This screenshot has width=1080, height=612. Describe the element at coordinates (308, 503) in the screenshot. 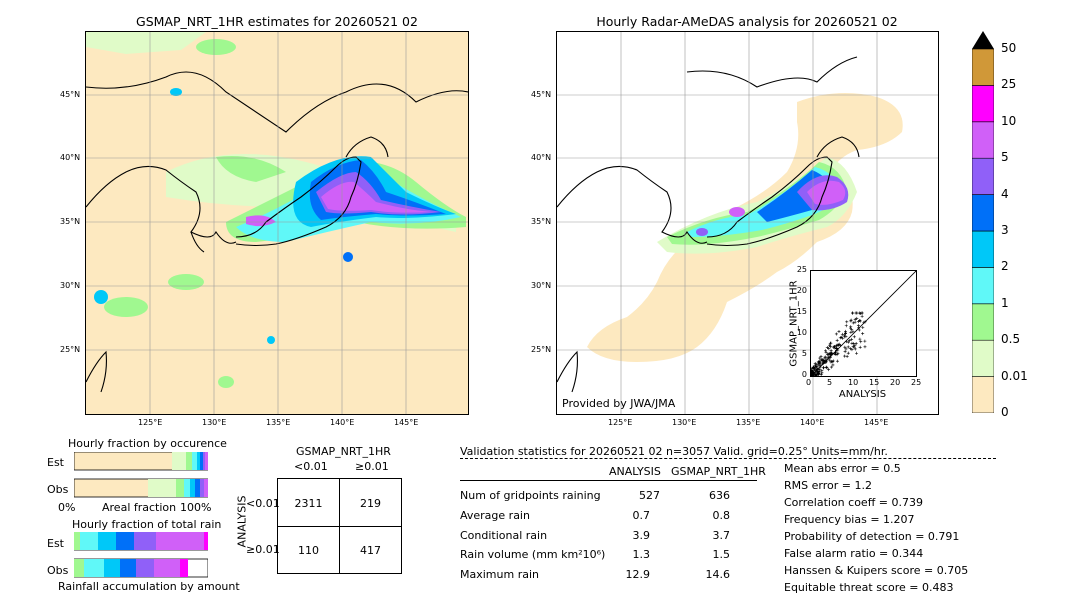

I see `ct-cell-hit-neg: 2311` at that location.